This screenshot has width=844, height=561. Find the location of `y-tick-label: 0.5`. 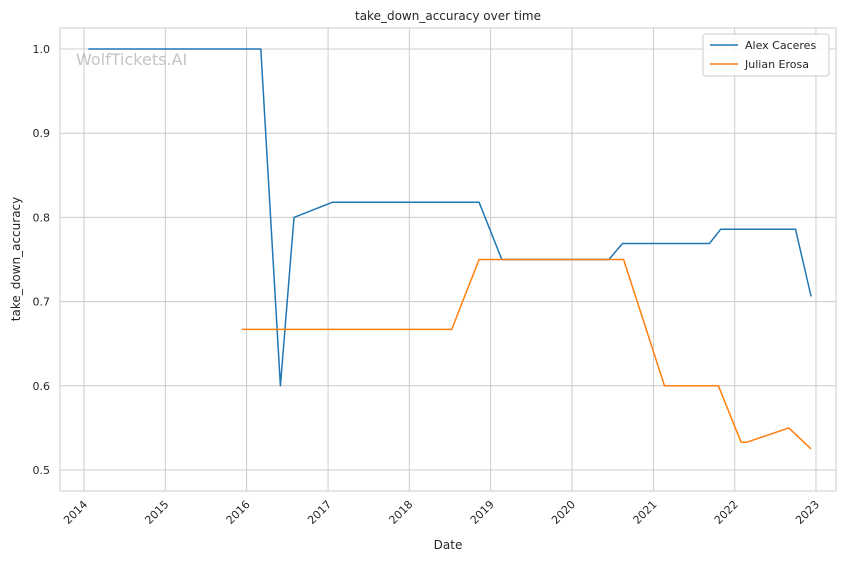

y-tick-label: 0.5 is located at coordinates (42, 470).